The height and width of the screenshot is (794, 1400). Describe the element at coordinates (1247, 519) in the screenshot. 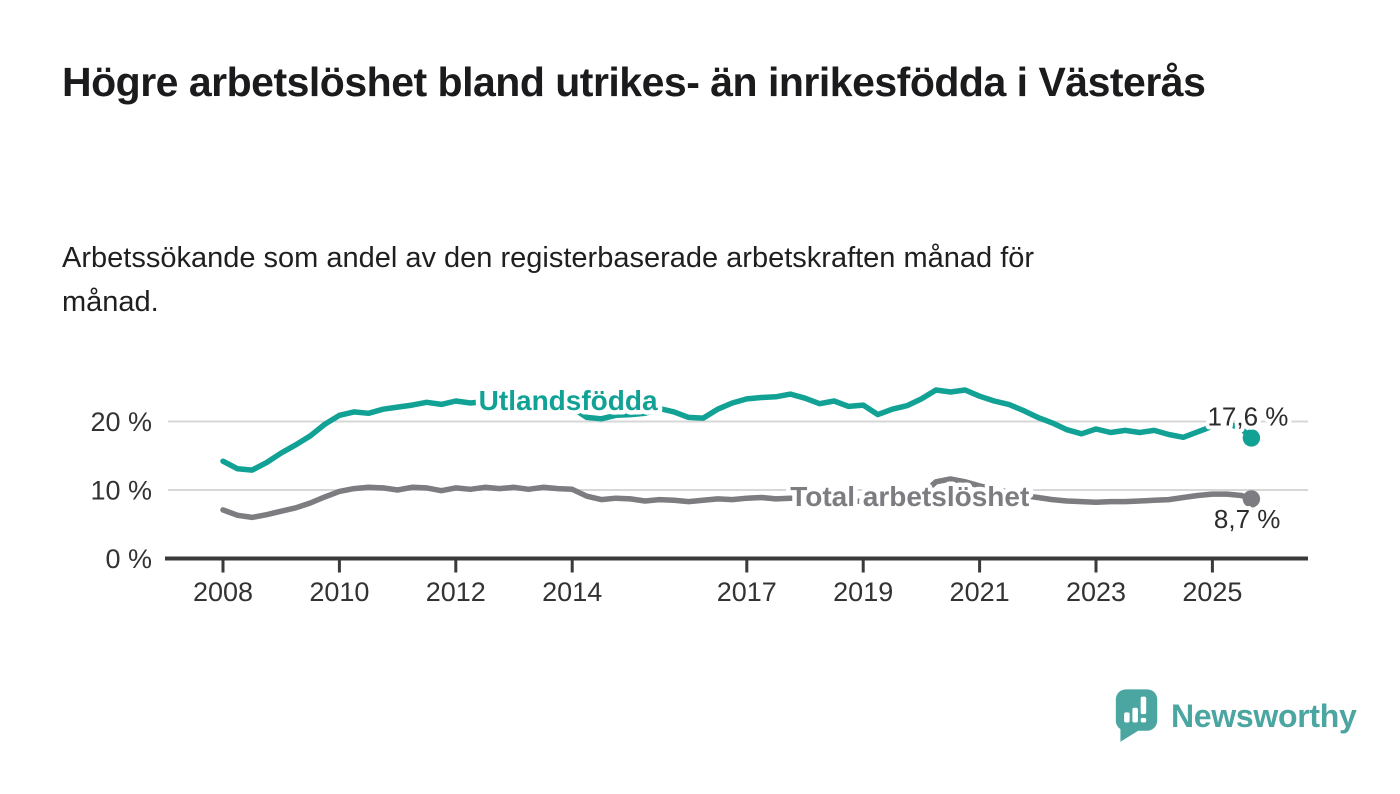

I see `end-value-label: 8,7 %` at that location.